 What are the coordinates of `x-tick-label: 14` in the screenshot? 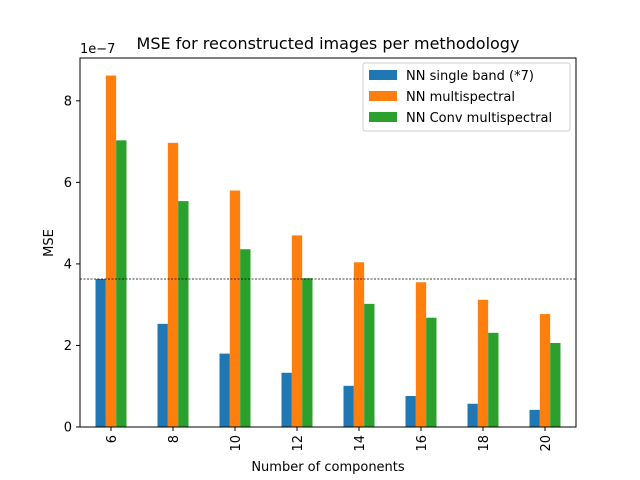 It's located at (360, 443).